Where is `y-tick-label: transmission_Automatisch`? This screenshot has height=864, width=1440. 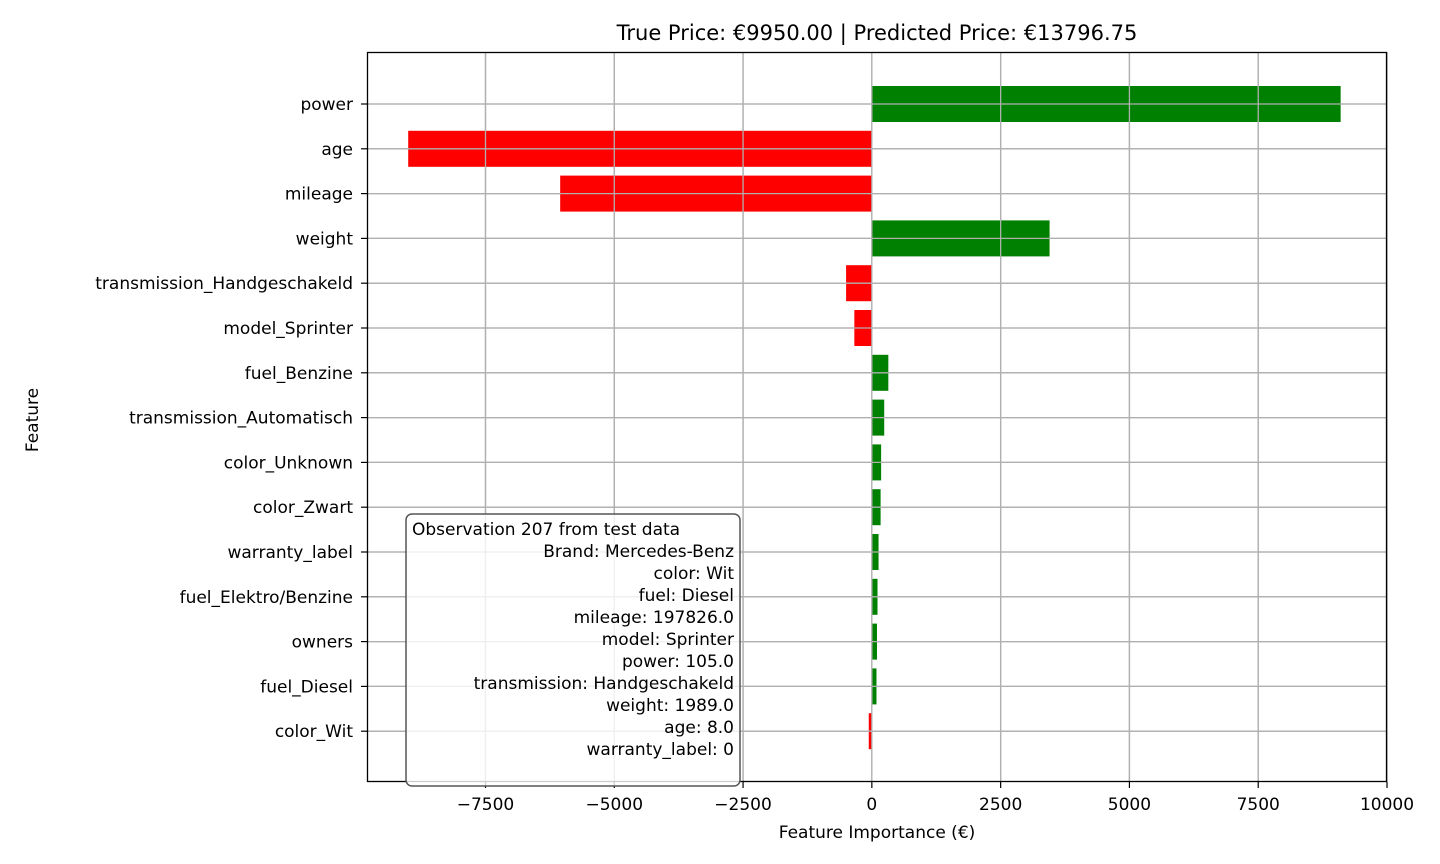 y-tick-label: transmission_Automatisch is located at coordinates (241, 419).